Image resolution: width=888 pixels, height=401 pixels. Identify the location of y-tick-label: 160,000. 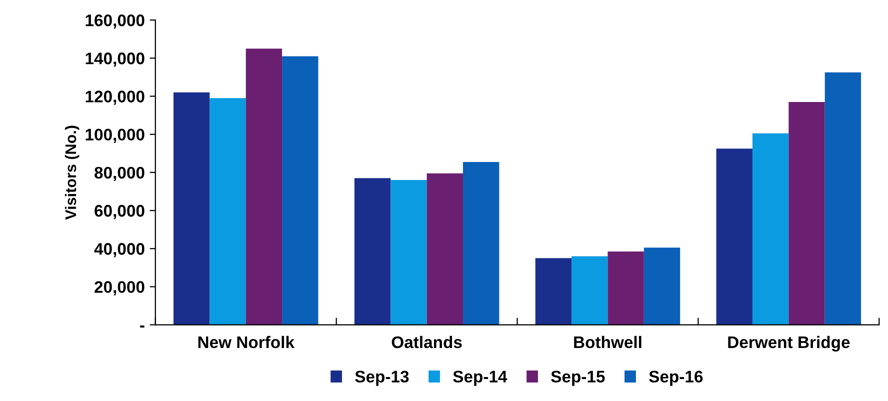
(115, 21).